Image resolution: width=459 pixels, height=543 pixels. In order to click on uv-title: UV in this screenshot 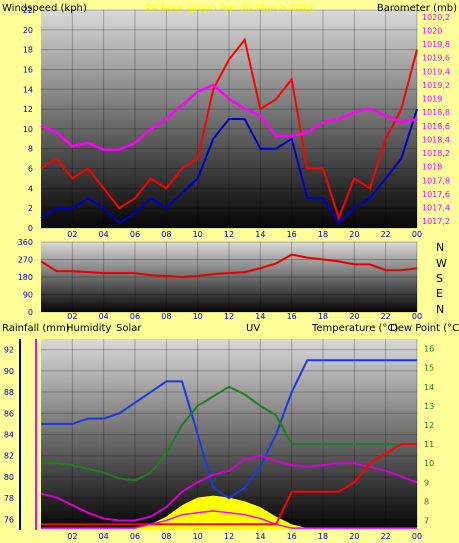, I will do `click(253, 328)`.